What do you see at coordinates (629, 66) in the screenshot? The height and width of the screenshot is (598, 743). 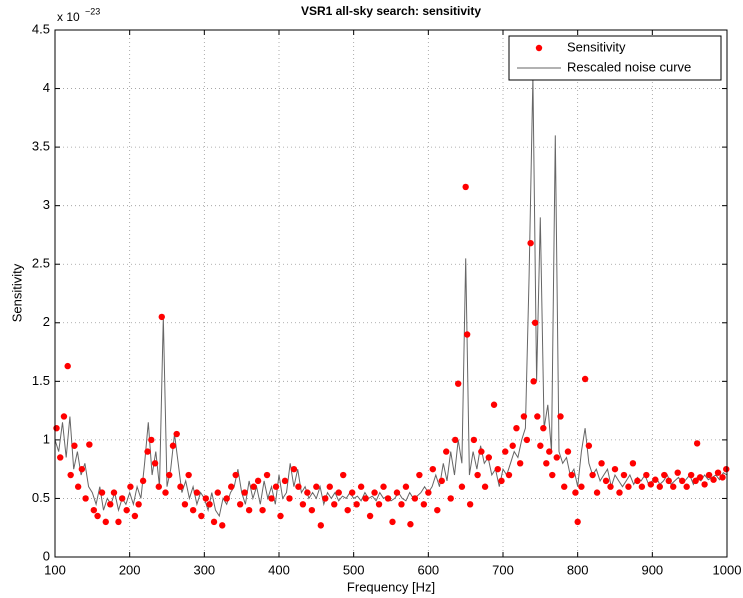 I see `legend-label: Rescaled noise curve` at bounding box center [629, 66].